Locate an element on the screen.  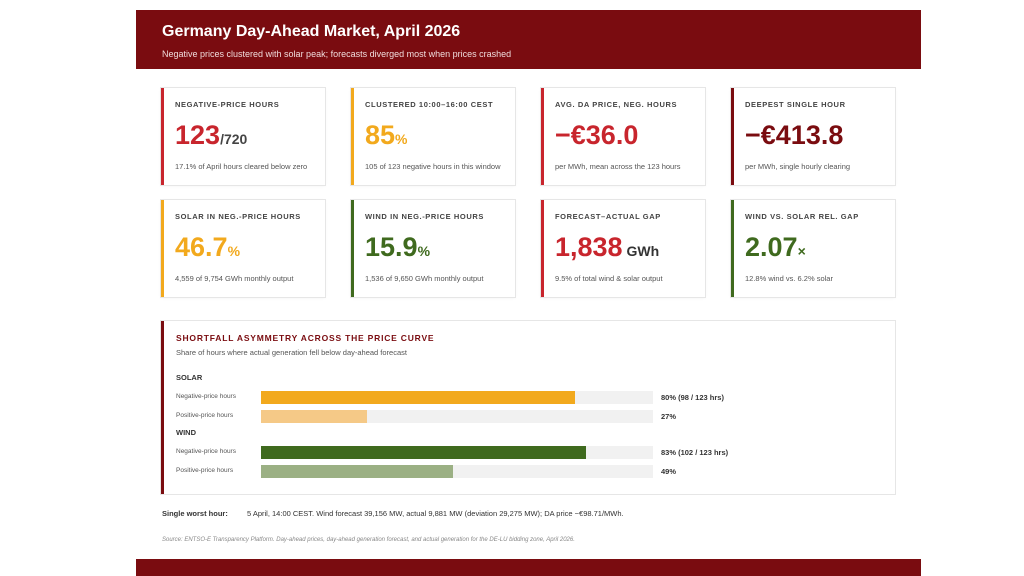
kpi-label: SOLAR IN NEG.-PRICE HOURS is located at coordinates (238, 216).